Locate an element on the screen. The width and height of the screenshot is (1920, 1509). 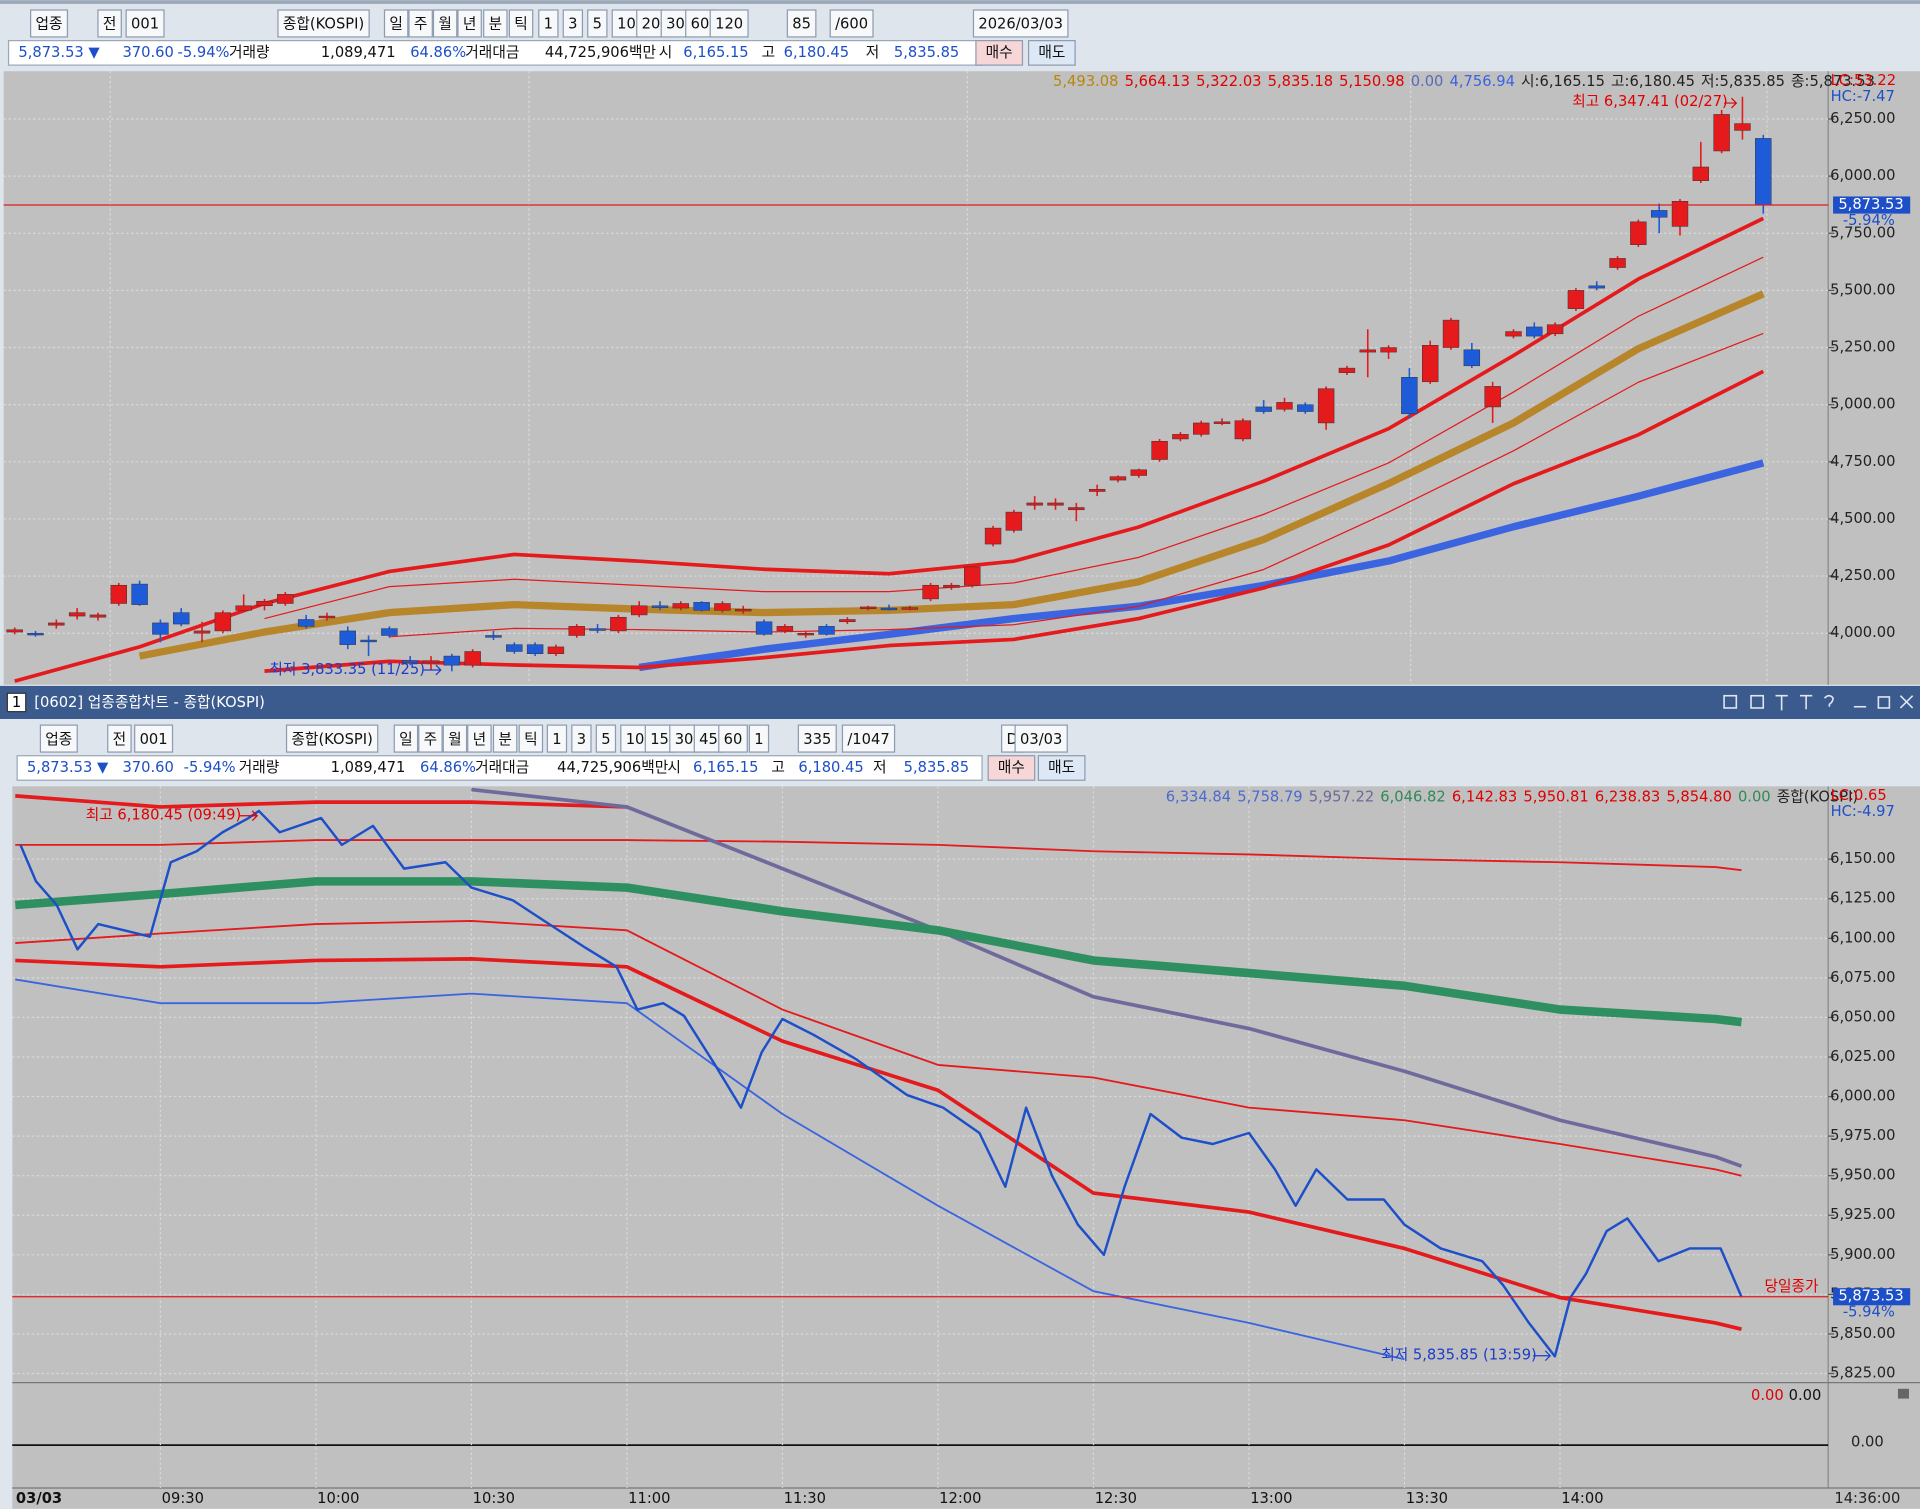
quote-item: 44,725,906백만 is located at coordinates (612, 767).